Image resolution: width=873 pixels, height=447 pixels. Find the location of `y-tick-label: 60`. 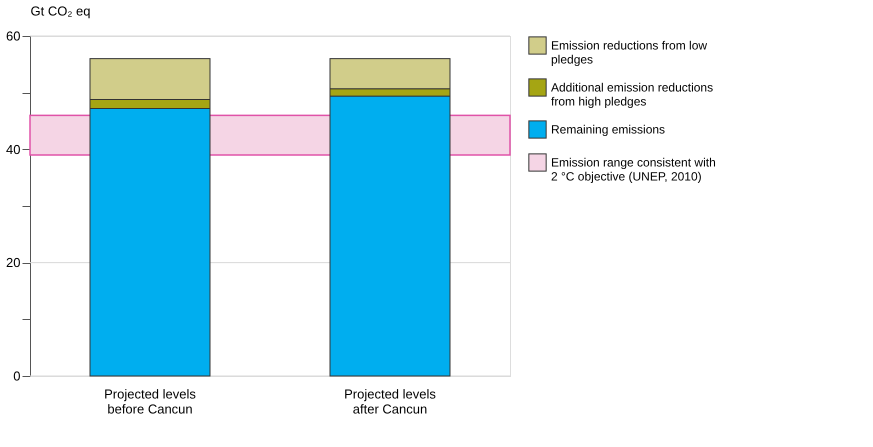

y-tick-label: 60 is located at coordinates (13, 36).